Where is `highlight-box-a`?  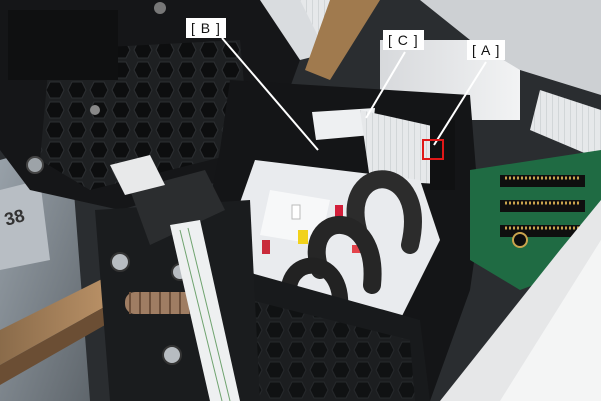 highlight-box-a is located at coordinates (433, 149).